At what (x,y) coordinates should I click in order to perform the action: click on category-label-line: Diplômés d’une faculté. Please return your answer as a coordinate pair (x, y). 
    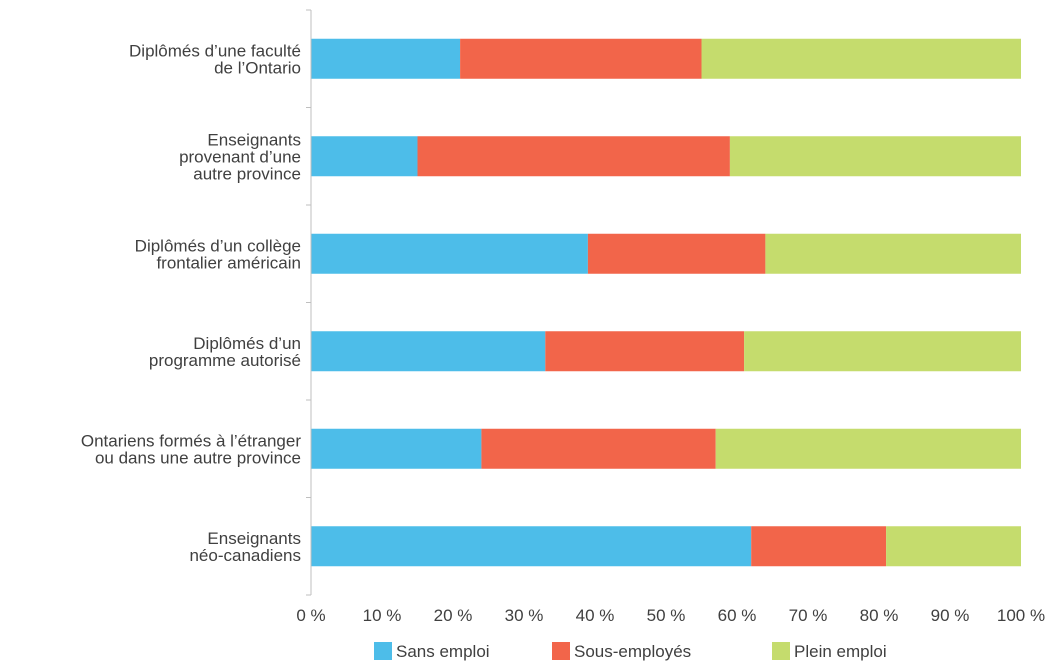
    Looking at the image, I should click on (215, 50).